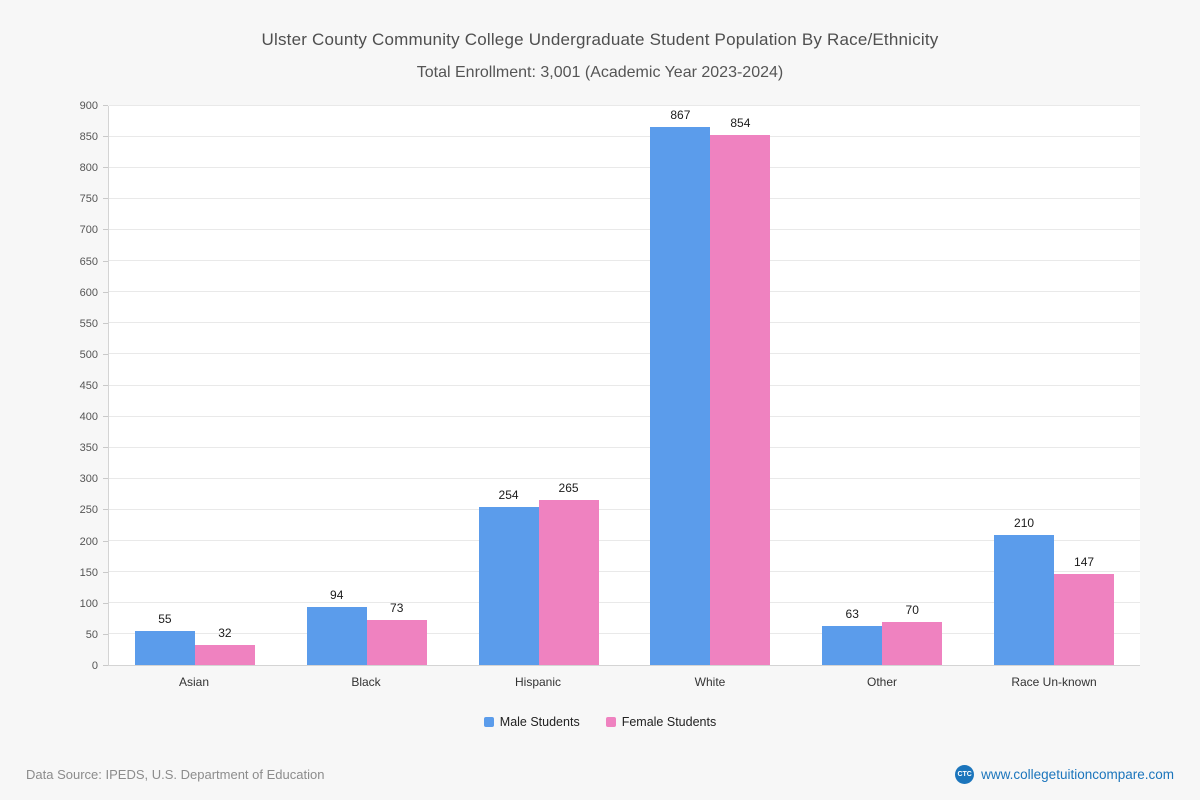 The image size is (1200, 800). Describe the element at coordinates (88, 230) in the screenshot. I see `y-axis-tick-label: 700` at that location.